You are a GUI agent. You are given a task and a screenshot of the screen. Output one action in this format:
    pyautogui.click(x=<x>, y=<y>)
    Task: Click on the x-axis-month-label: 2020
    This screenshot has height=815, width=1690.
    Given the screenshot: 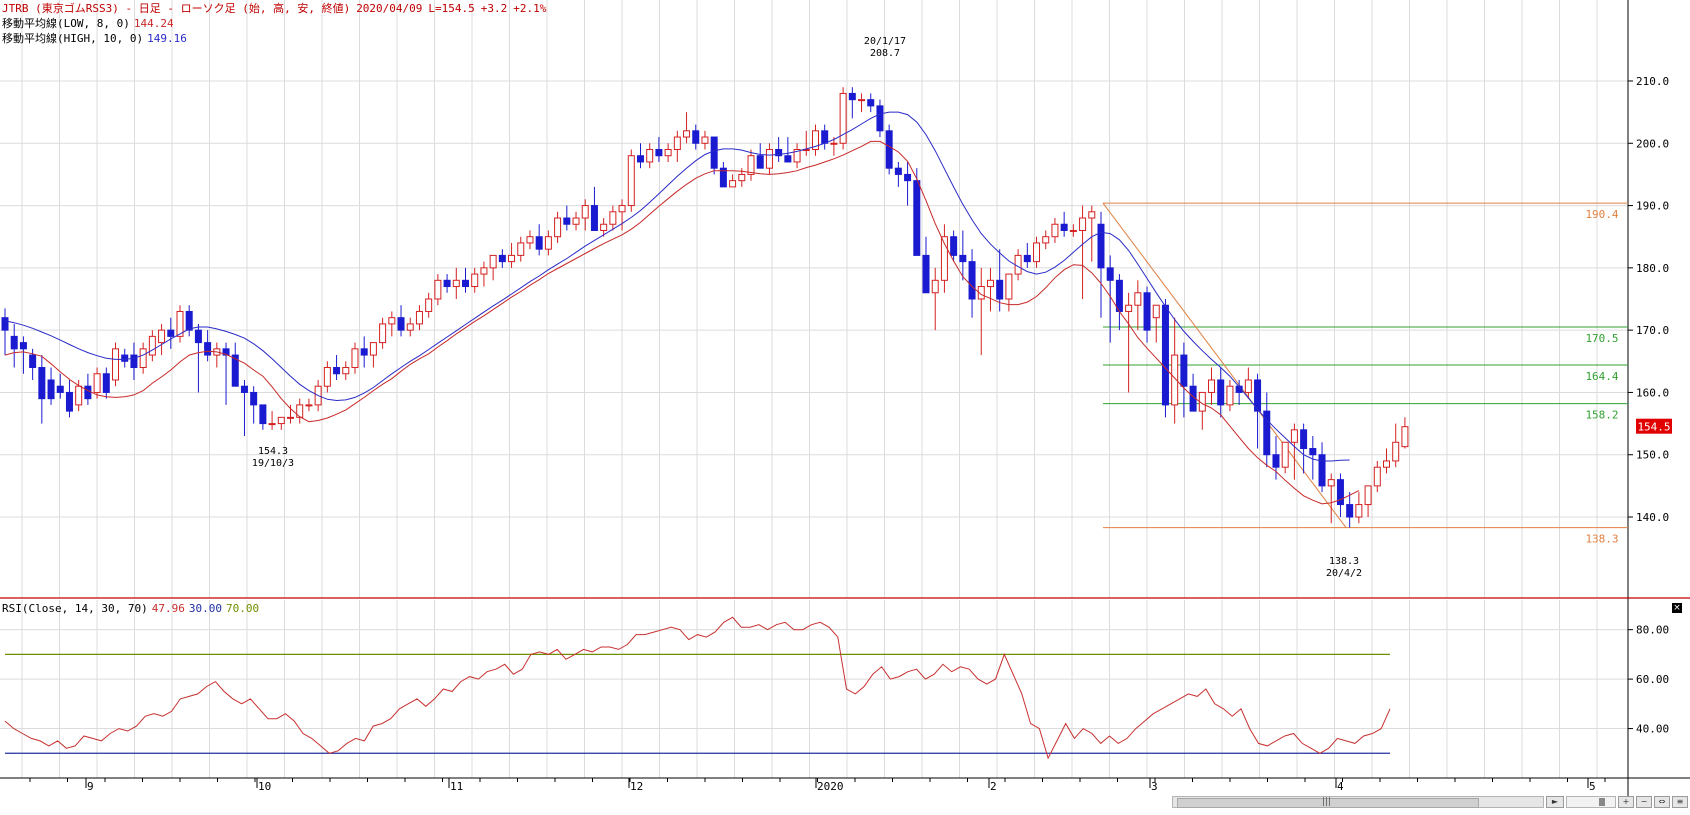 What is the action you would take?
    pyautogui.click(x=830, y=786)
    